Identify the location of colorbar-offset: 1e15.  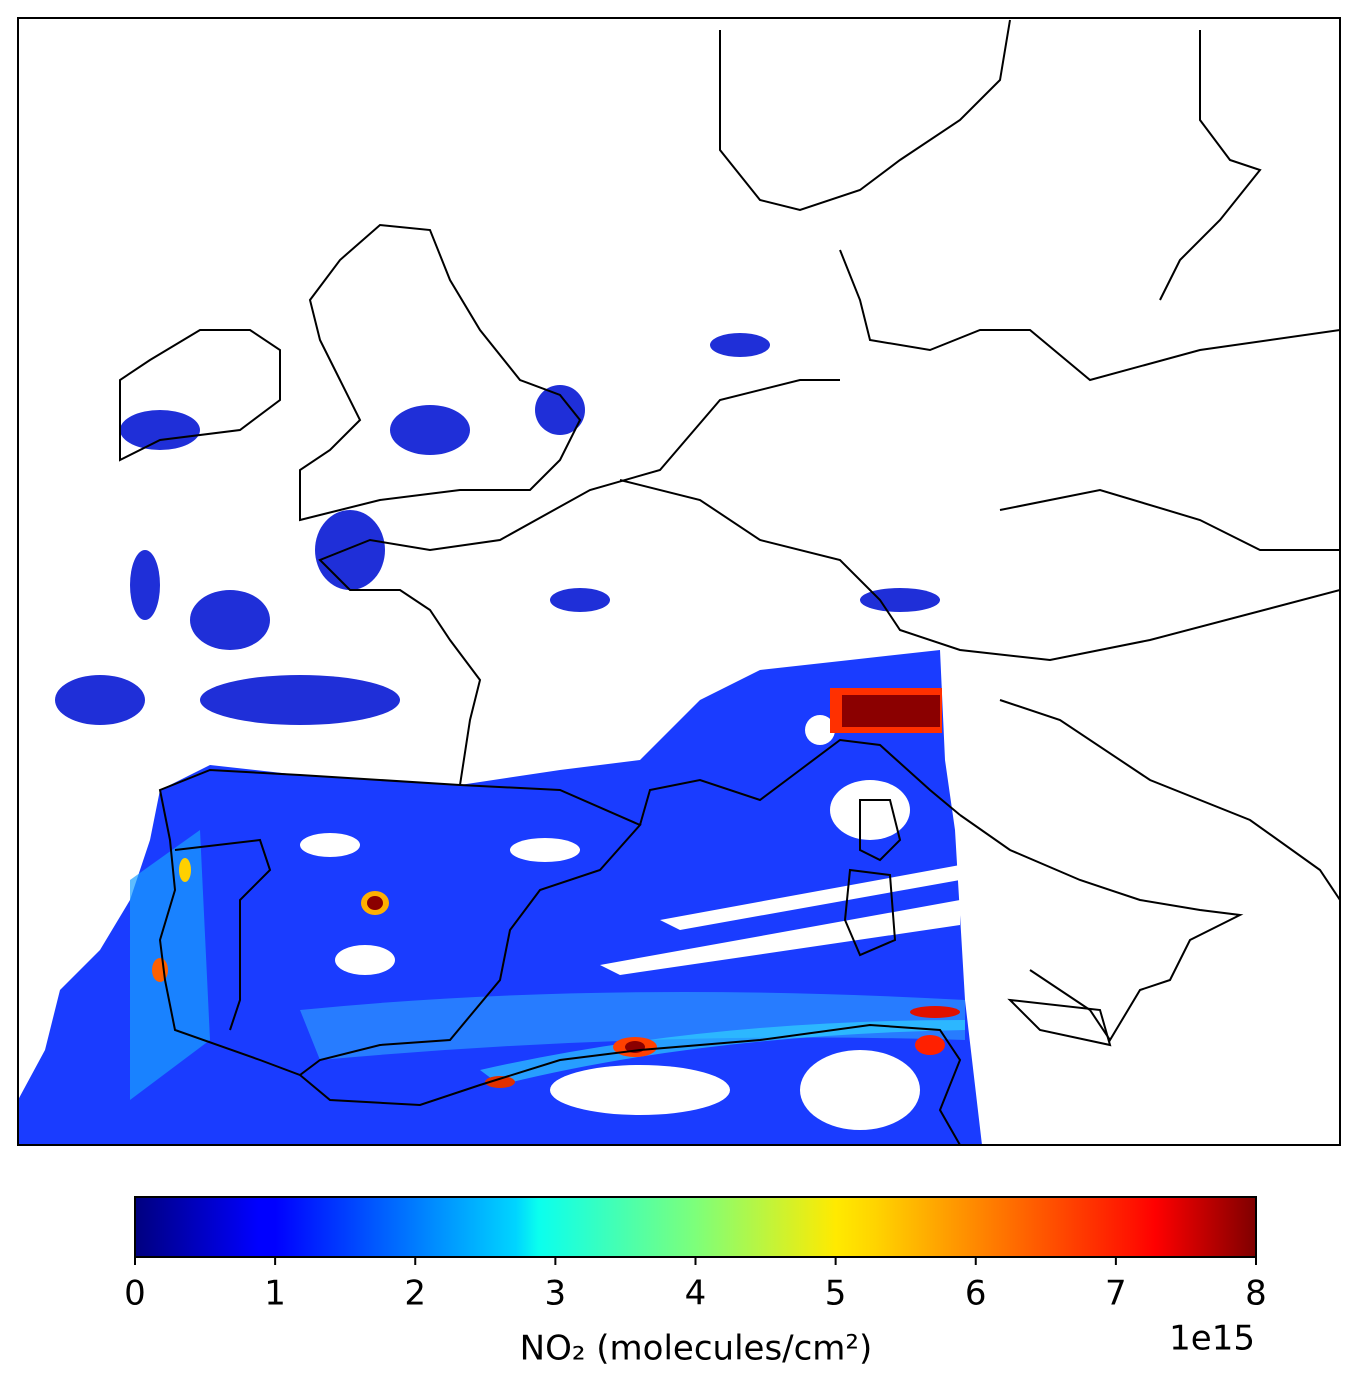
(1212, 1339).